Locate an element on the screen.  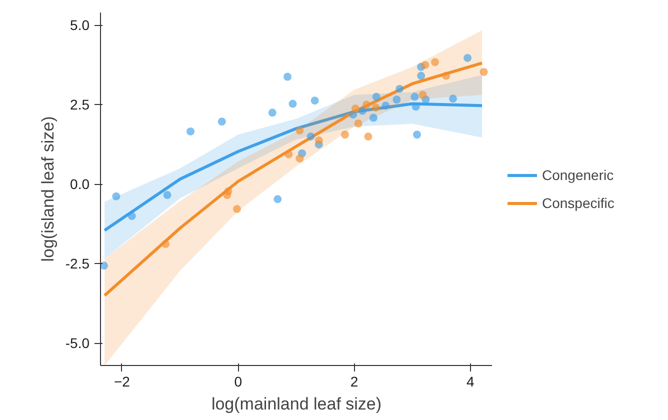
y-tick-label: -2.5 is located at coordinates (77, 264).